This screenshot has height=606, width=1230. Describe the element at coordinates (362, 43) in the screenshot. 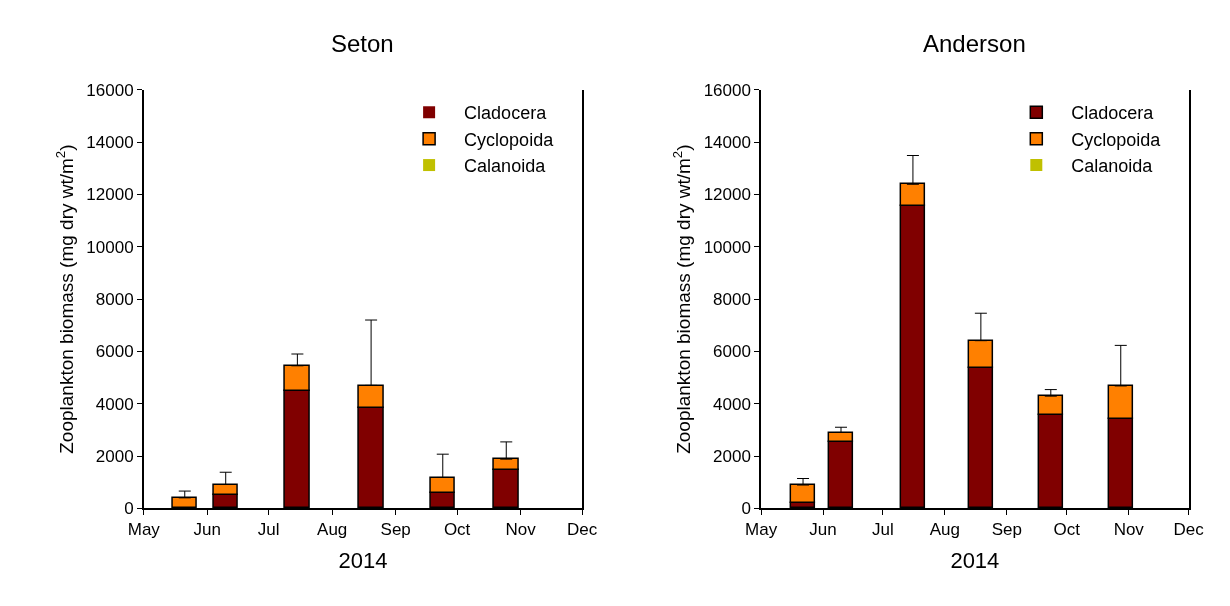

I see `chart-title: Seton` at that location.